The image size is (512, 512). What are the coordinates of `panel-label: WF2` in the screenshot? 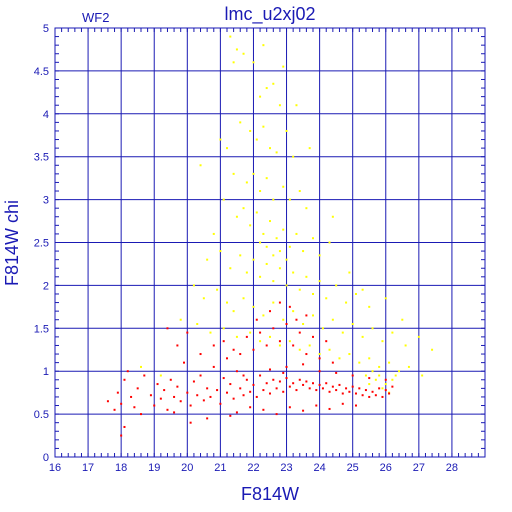 It's located at (95, 17).